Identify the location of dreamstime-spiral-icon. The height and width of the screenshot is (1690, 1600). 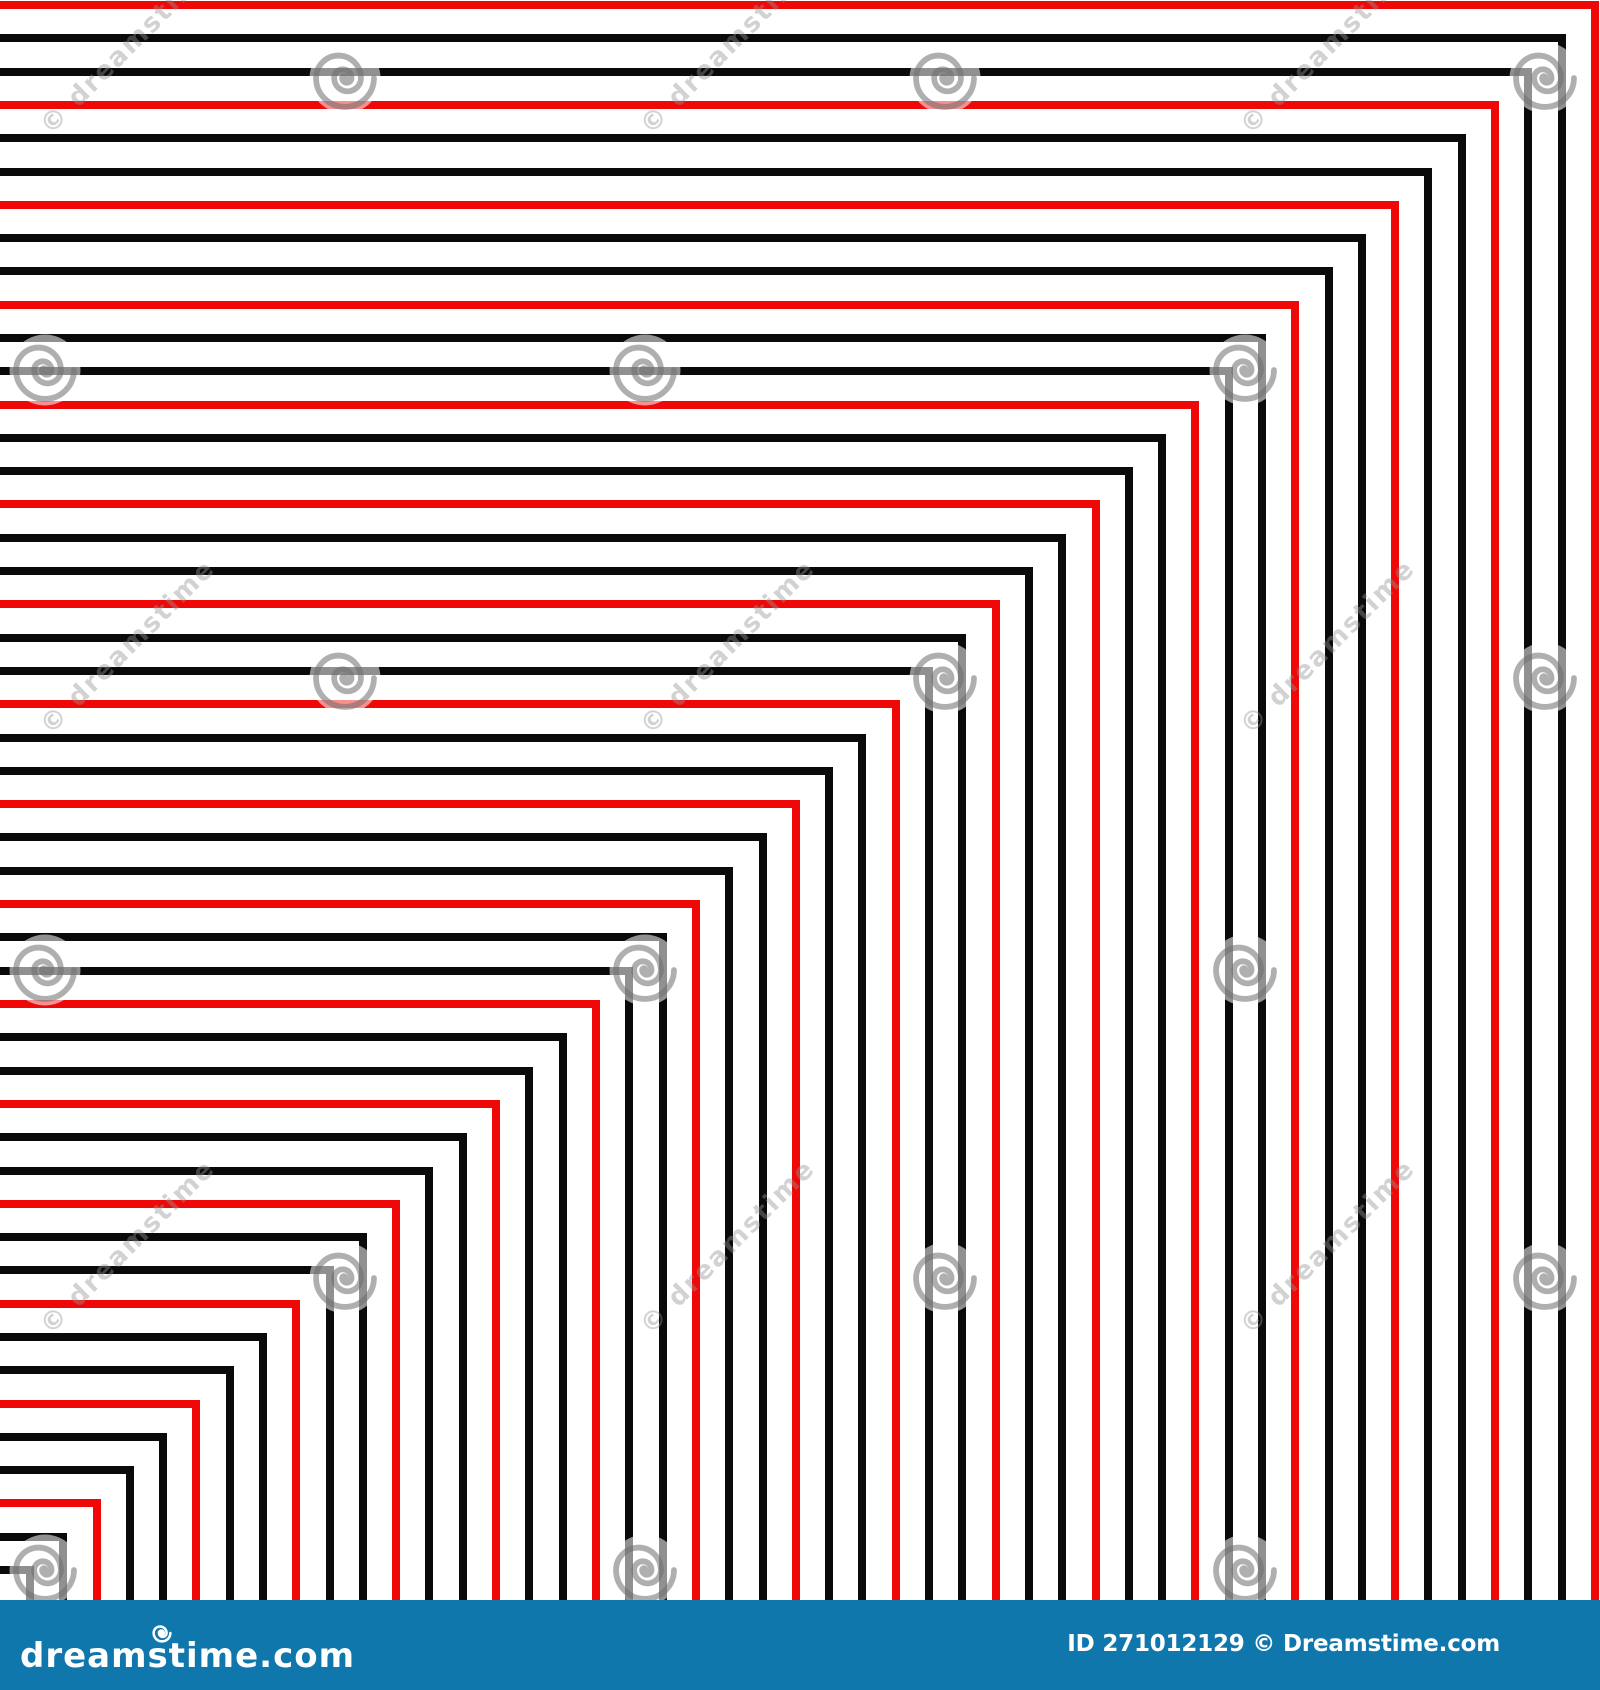
(162, 1634).